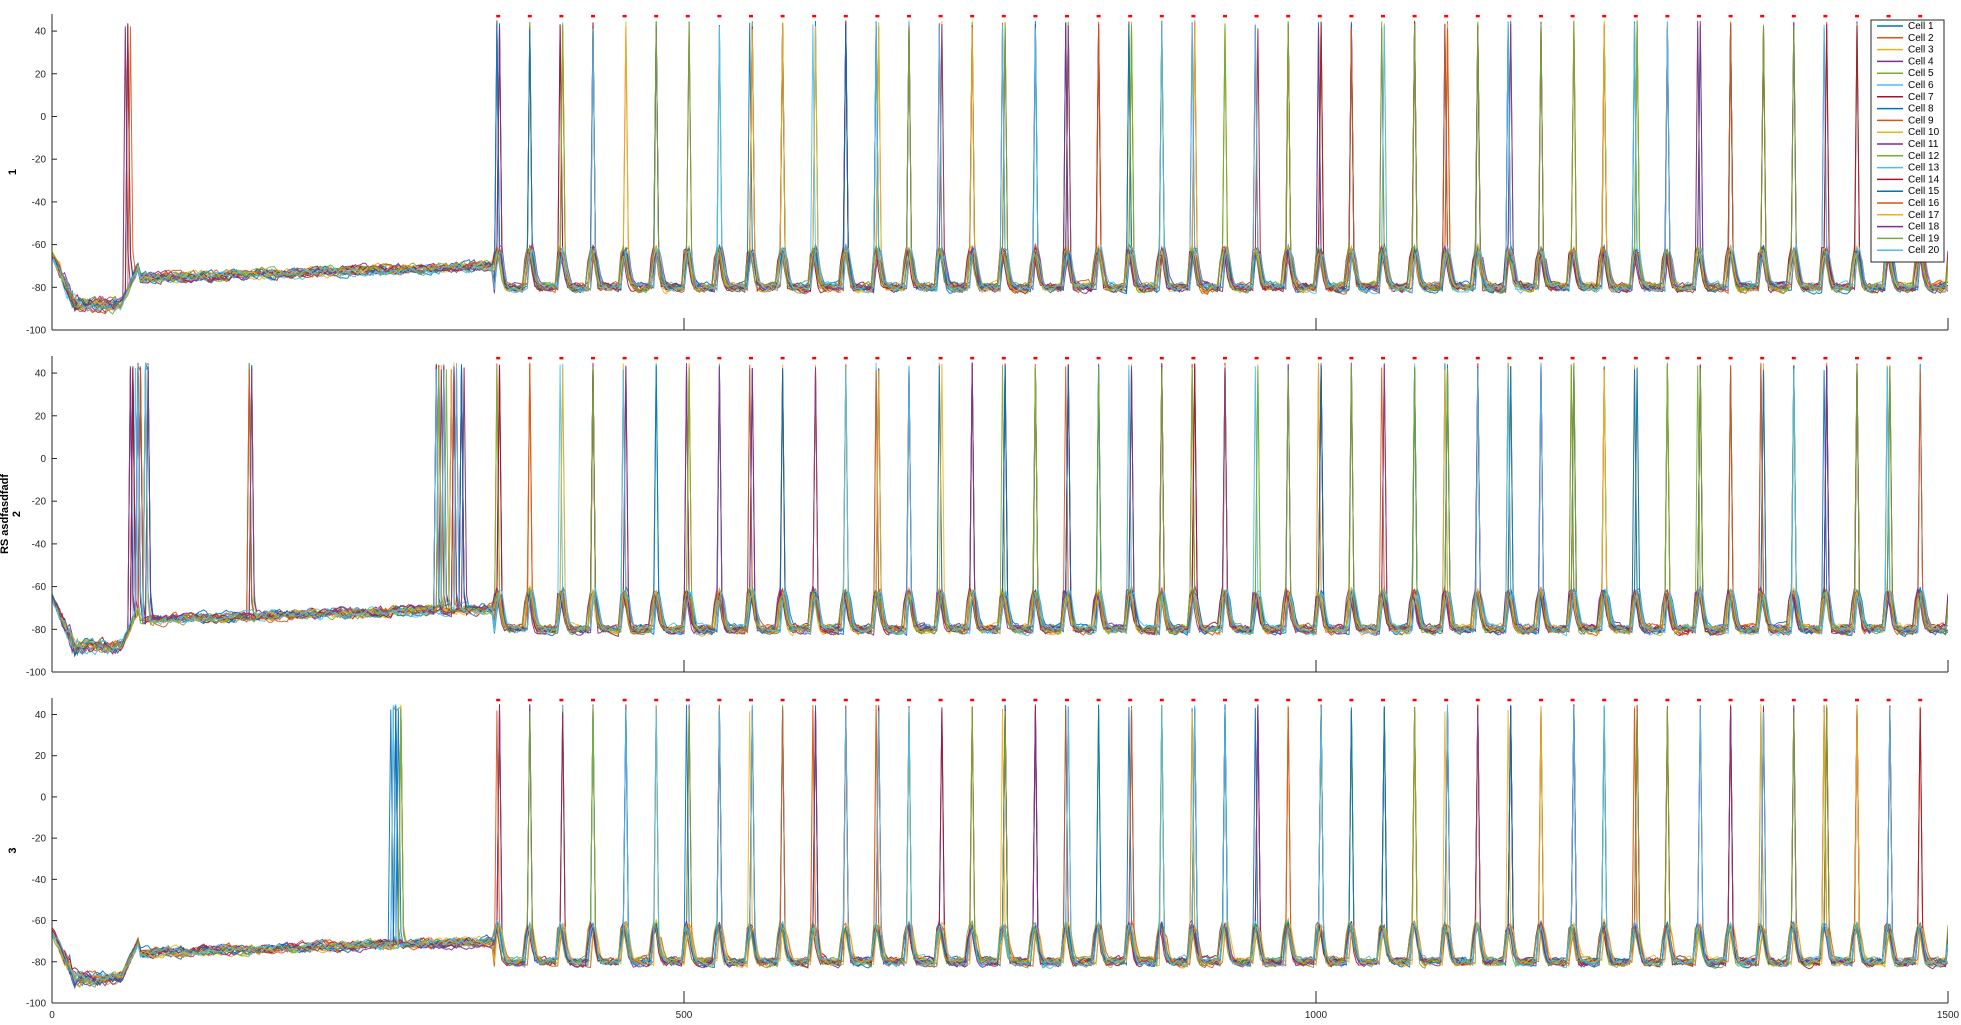 The height and width of the screenshot is (1025, 1961). I want to click on y-axis-label: 3, so click(13, 850).